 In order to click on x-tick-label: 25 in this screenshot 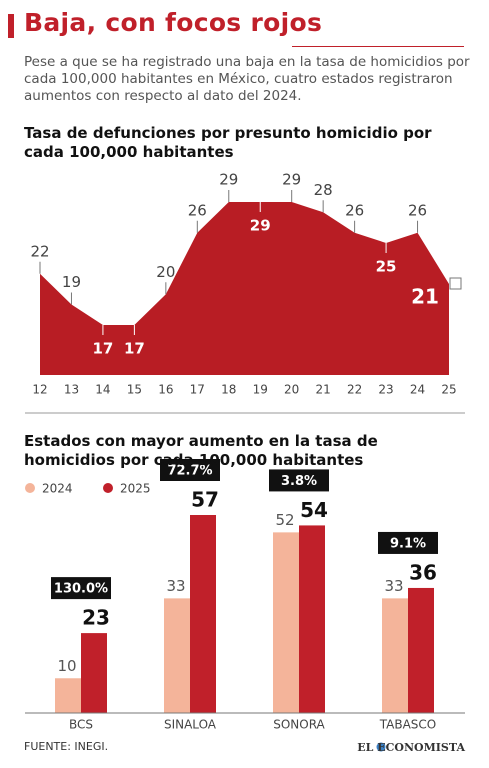, I will do `click(448, 390)`.